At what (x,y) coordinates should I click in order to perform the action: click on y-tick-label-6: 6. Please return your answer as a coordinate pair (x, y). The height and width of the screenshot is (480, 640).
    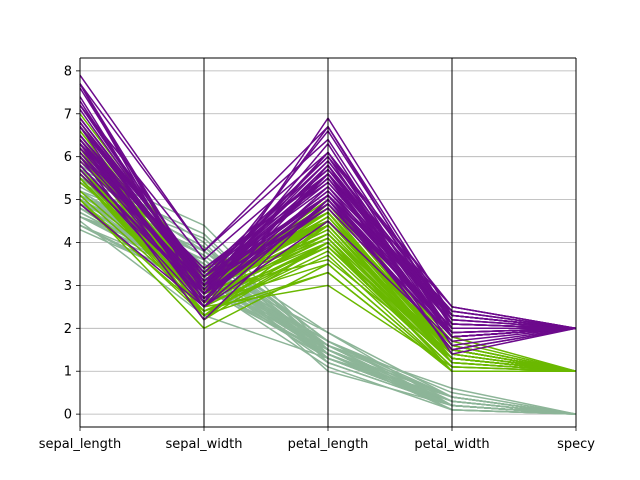
    Looking at the image, I should click on (68, 157).